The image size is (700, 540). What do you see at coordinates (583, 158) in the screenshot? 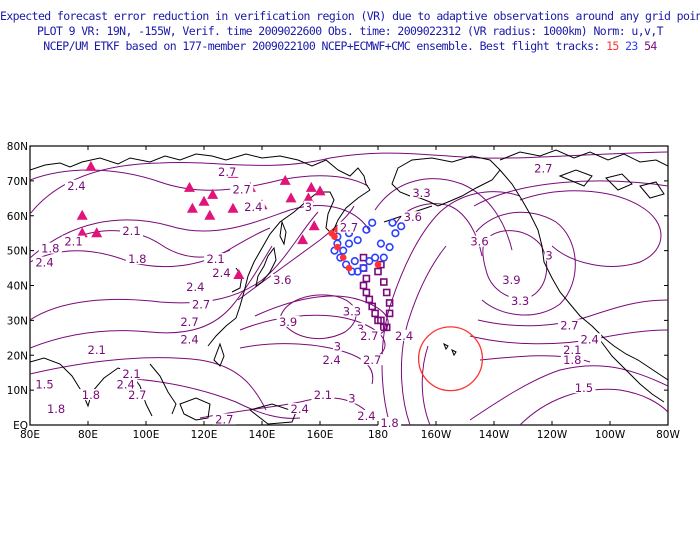
I see `coastline-canada-north` at bounding box center [583, 158].